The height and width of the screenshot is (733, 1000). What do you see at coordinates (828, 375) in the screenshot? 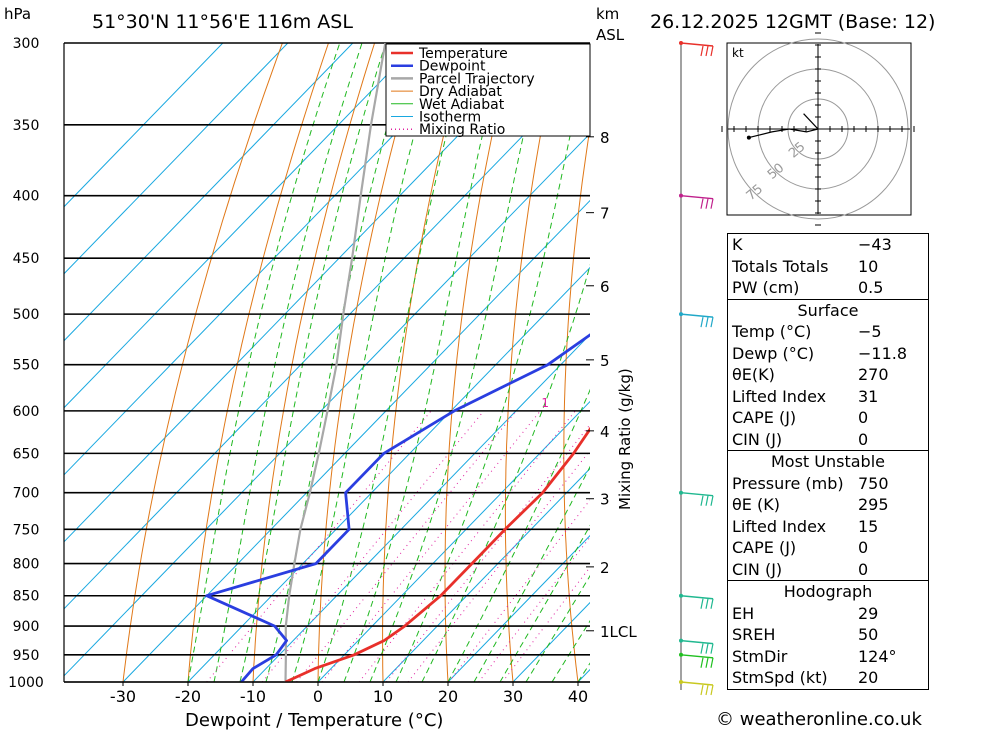
I see `index-row: θE(K) 270` at bounding box center [828, 375].